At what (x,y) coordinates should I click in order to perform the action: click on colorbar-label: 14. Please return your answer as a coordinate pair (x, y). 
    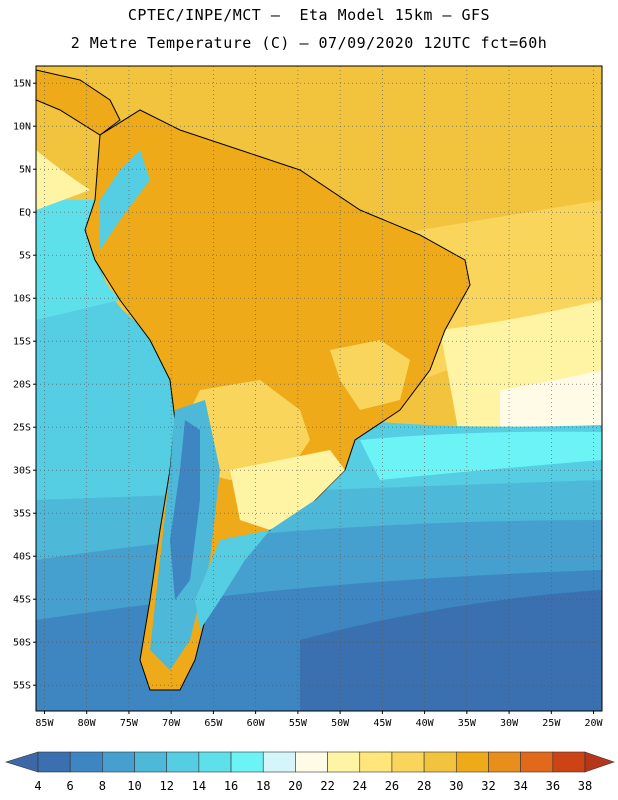
    Looking at the image, I should click on (199, 786).